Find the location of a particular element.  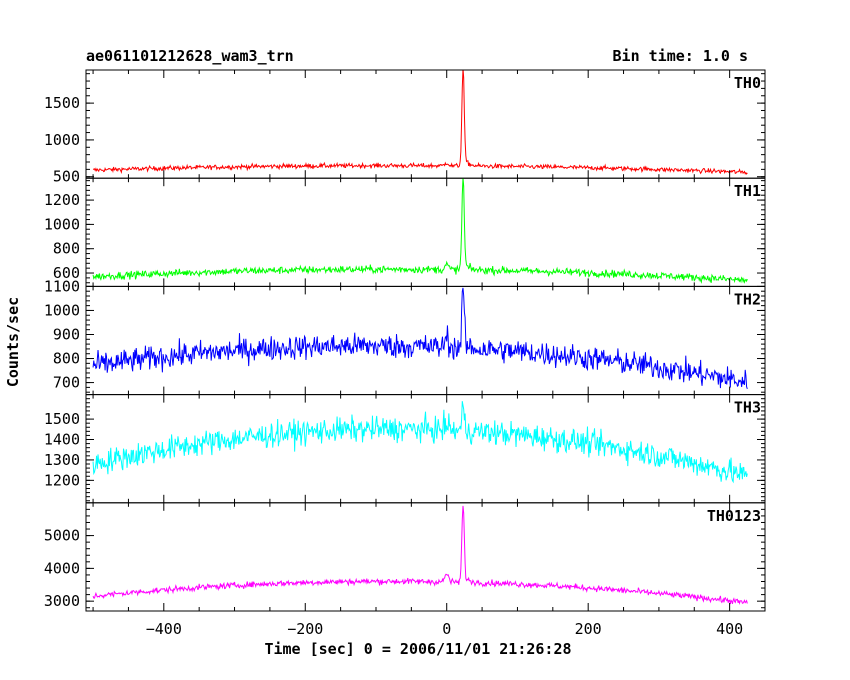

y-tick-label: 700 is located at coordinates (66, 383).